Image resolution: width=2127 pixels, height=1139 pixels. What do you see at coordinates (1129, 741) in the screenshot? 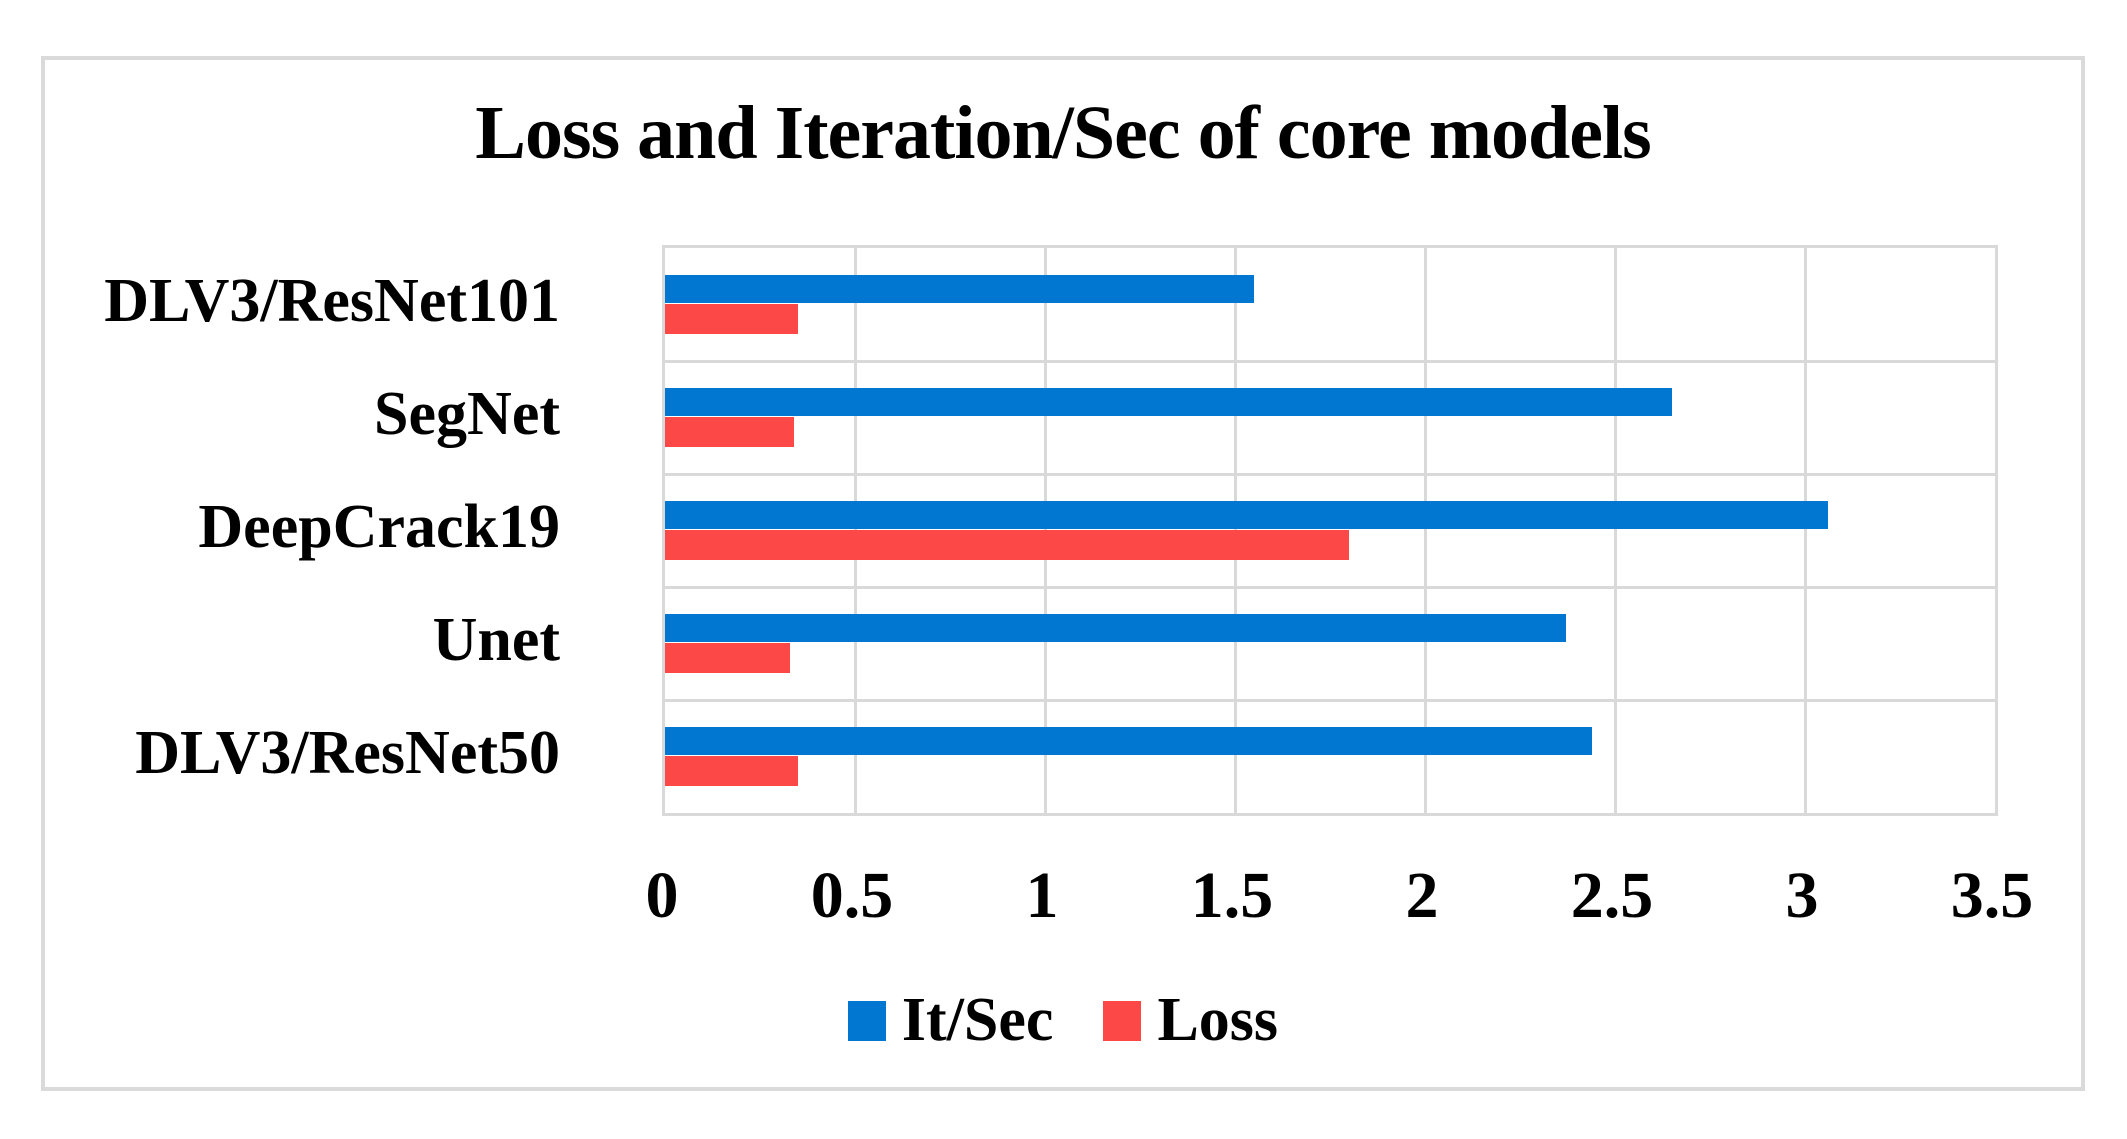
I see `bar-itsec-dlv3-resnet50` at bounding box center [1129, 741].